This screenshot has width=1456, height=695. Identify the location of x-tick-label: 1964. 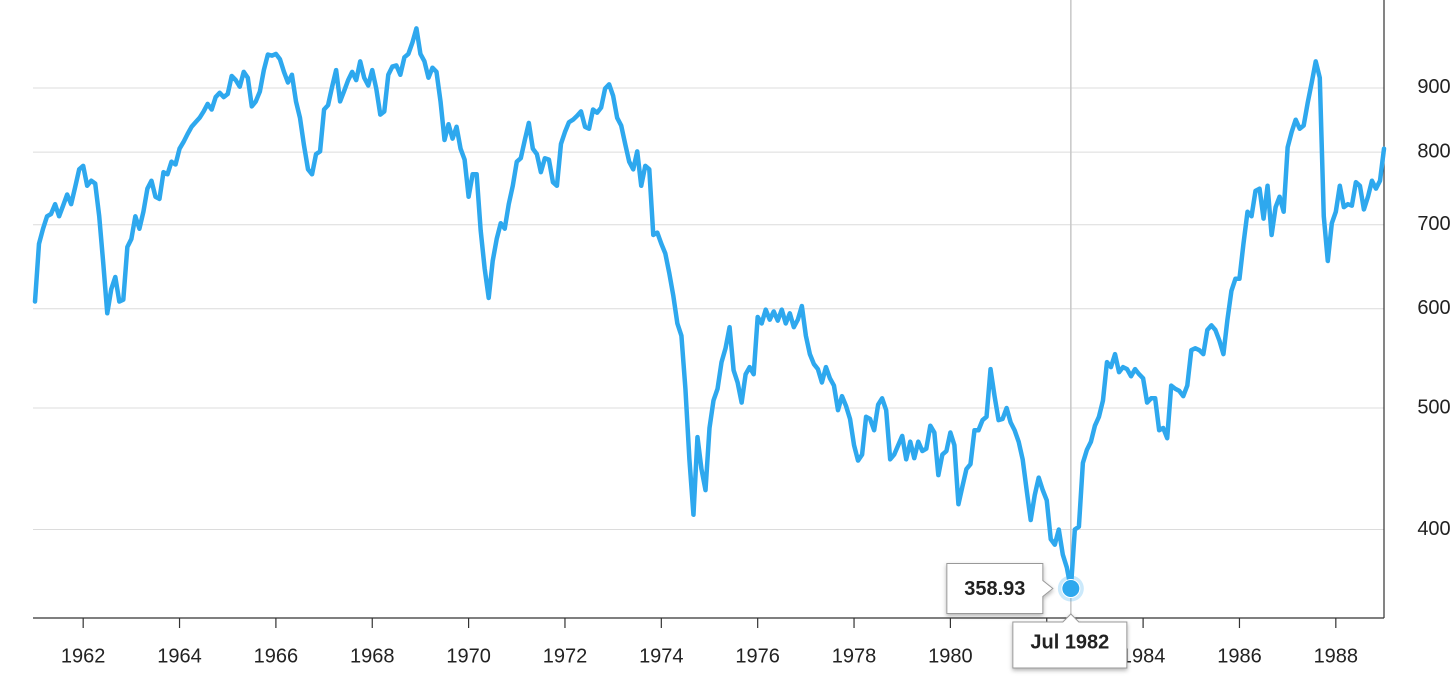
(179, 656).